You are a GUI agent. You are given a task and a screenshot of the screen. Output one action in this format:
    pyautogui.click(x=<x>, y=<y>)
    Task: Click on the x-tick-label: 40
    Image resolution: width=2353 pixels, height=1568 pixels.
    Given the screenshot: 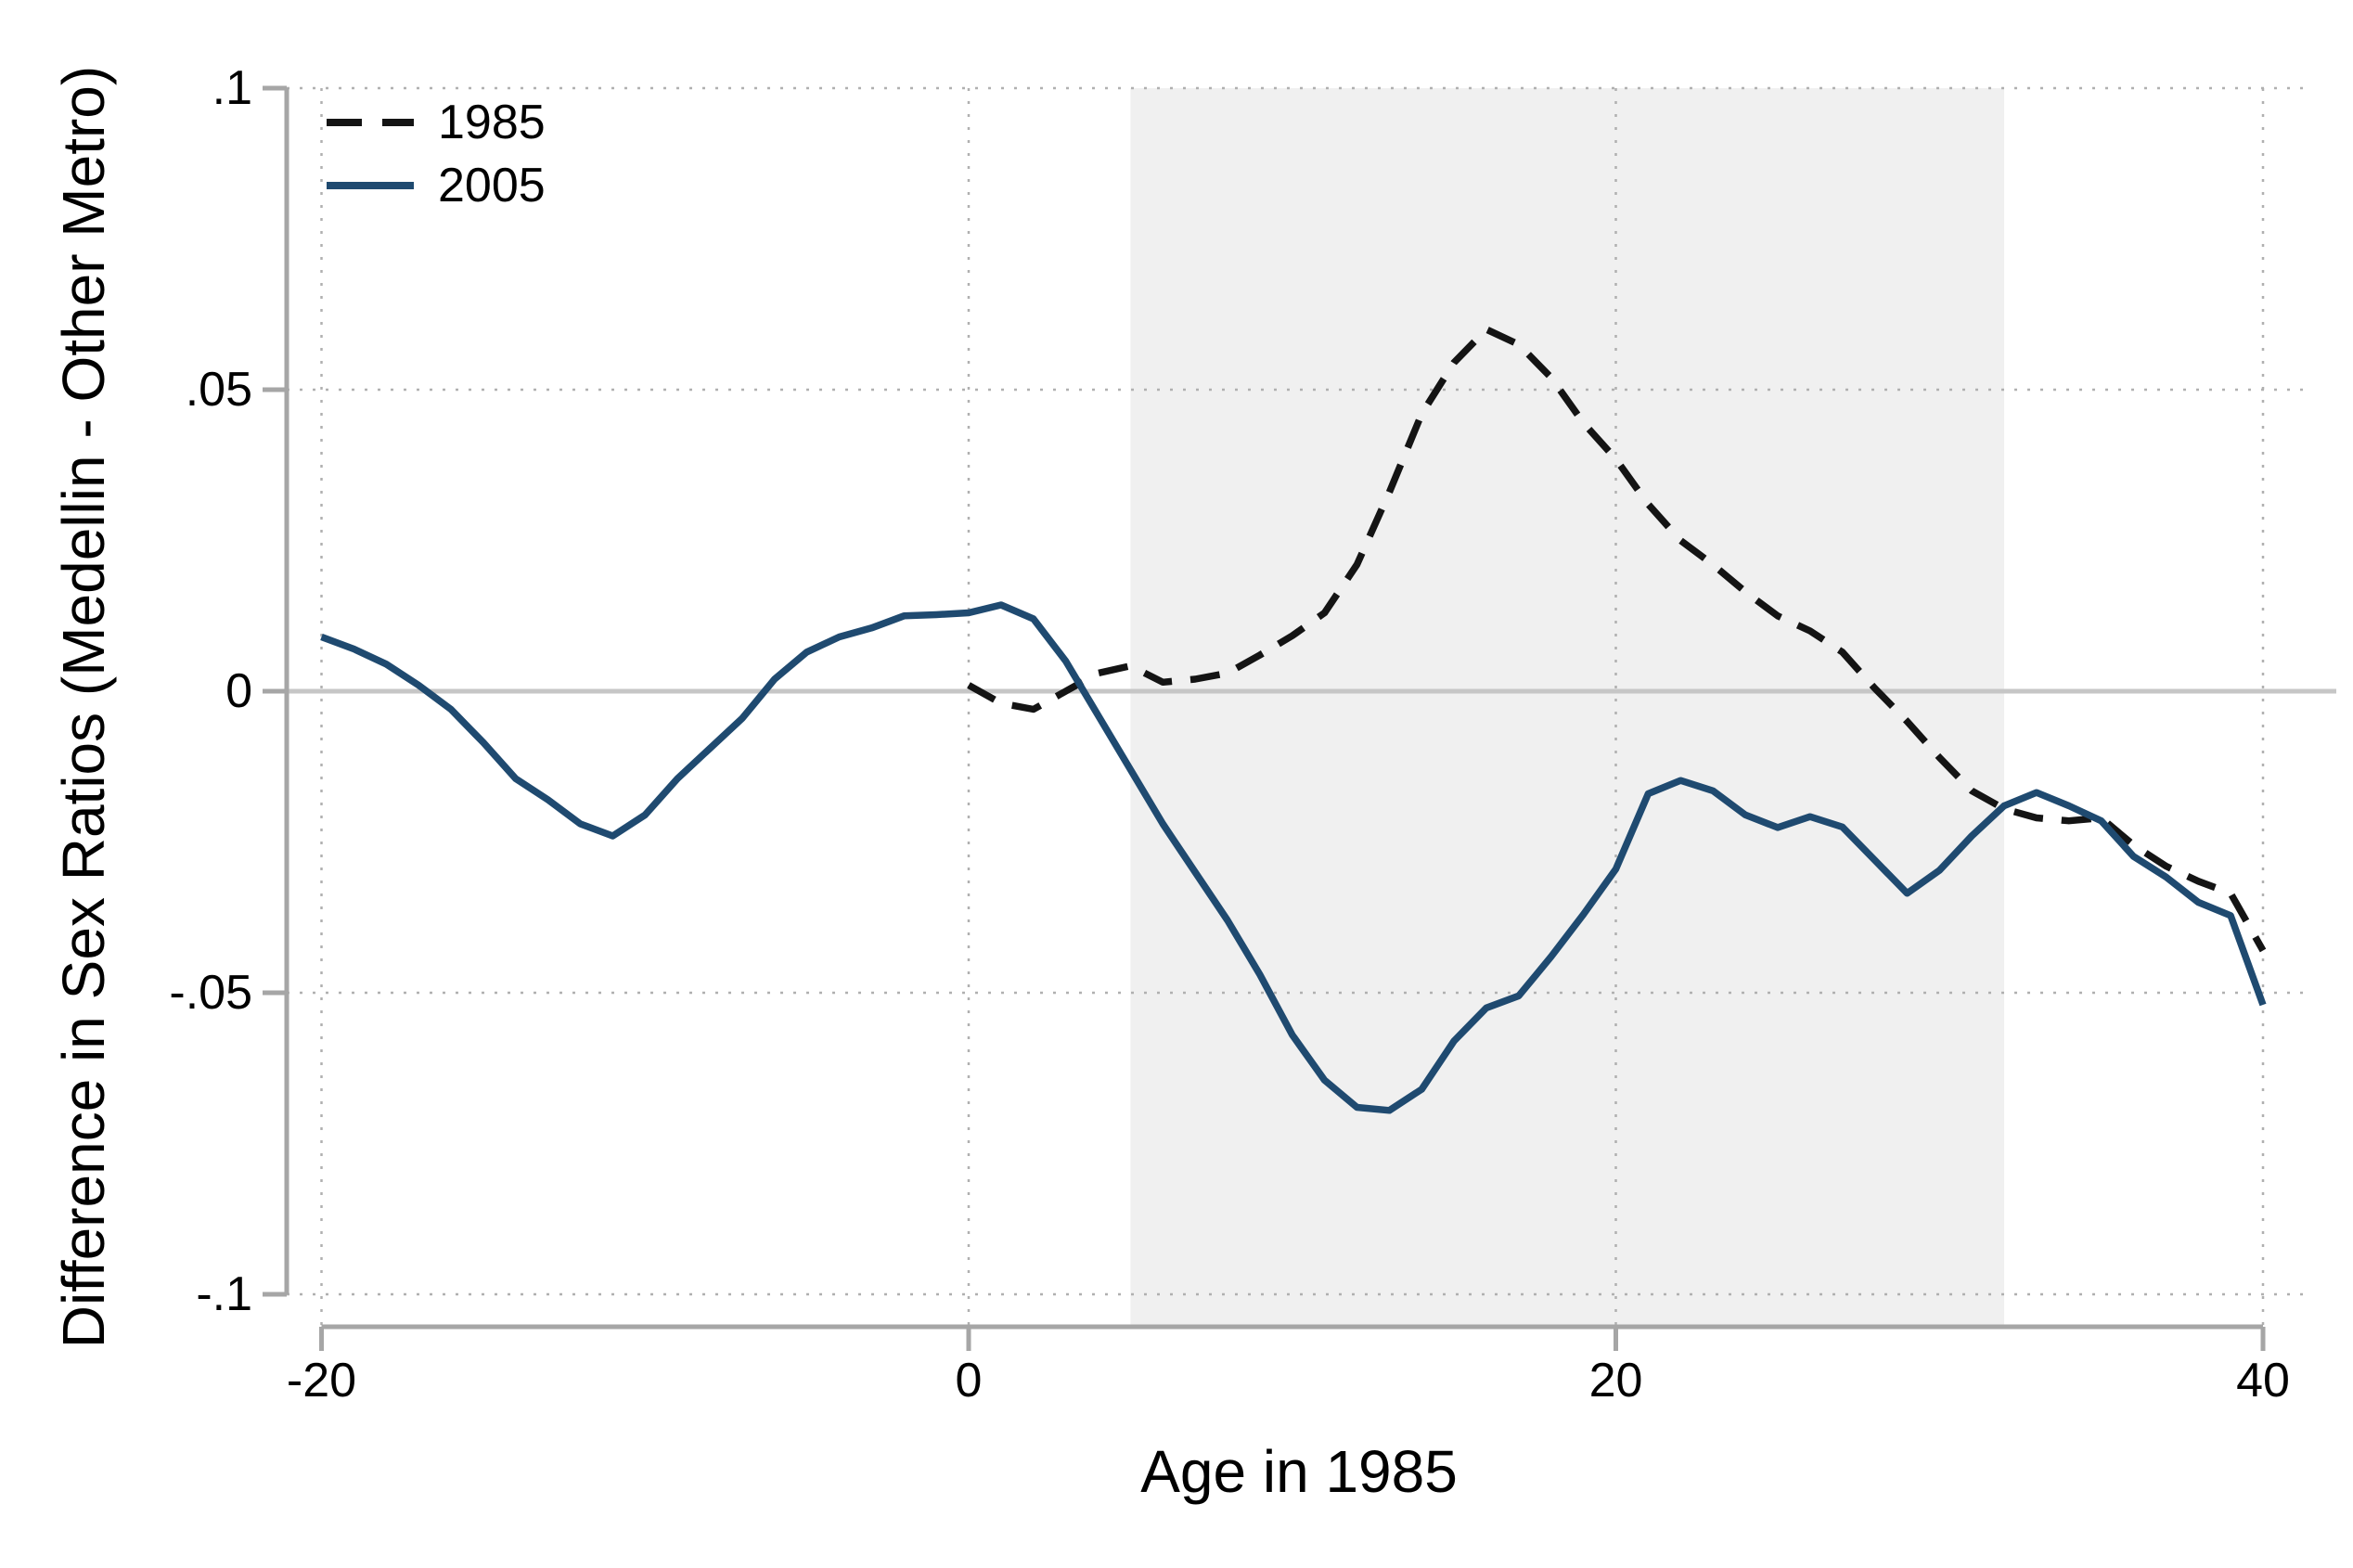 What is the action you would take?
    pyautogui.click(x=2263, y=1380)
    